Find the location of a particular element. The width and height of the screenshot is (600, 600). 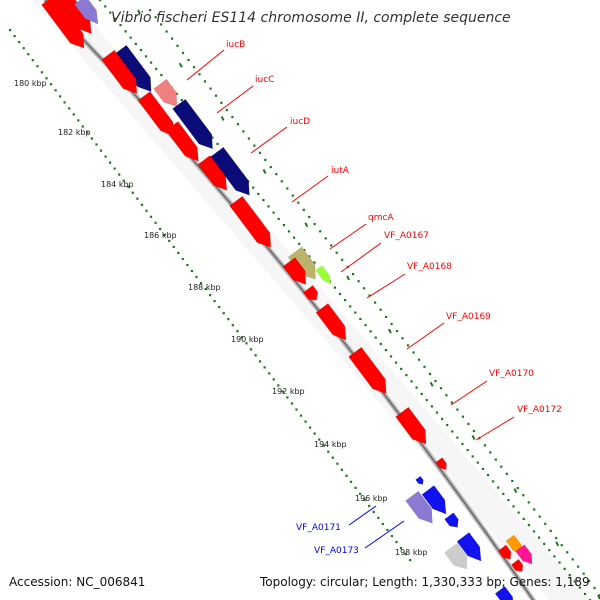

leader-line is located at coordinates (384, 534).